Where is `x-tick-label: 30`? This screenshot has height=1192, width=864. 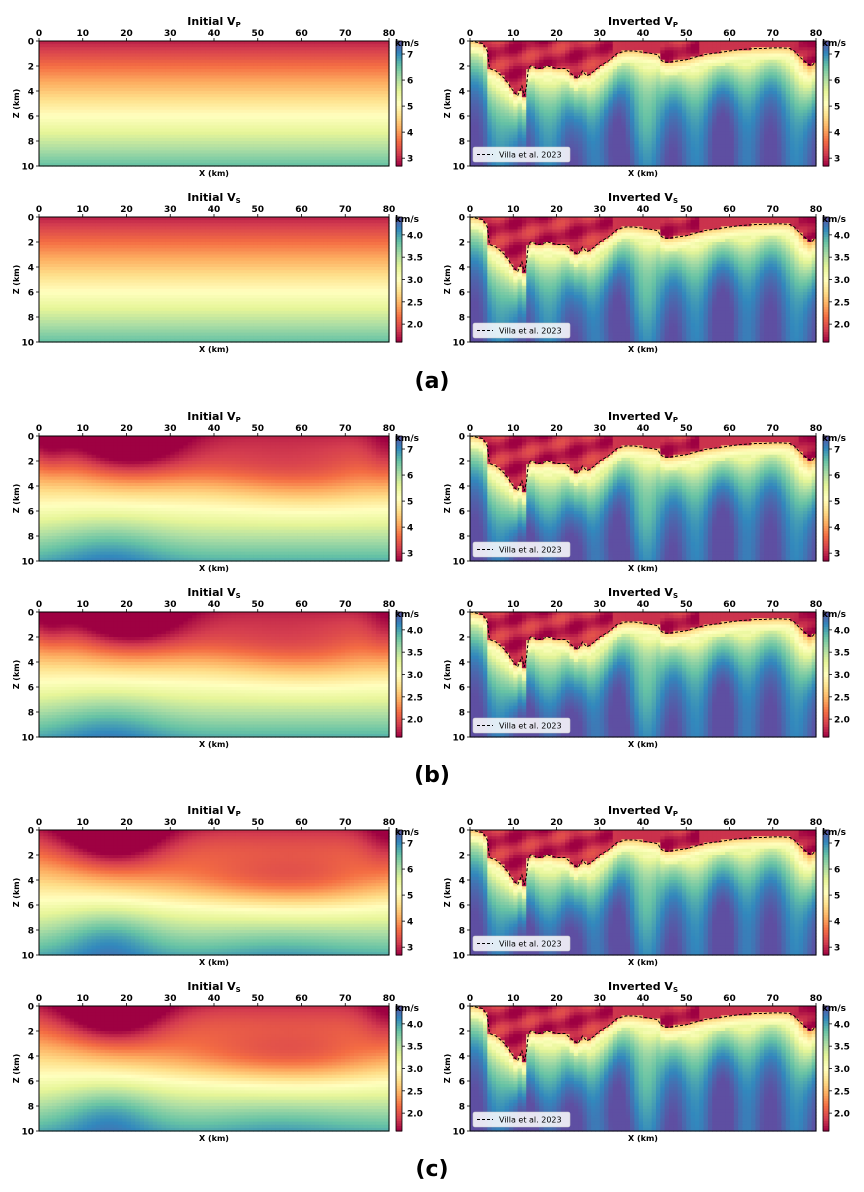 x-tick-label: 30 is located at coordinates (170, 34).